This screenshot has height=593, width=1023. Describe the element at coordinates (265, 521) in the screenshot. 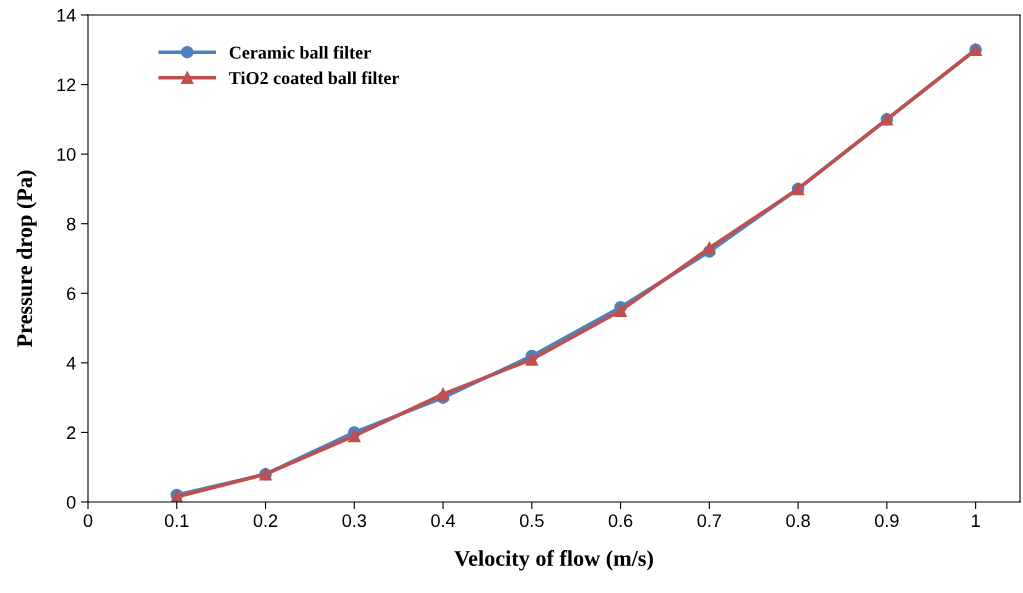

I see `x-tick-label: 0.2` at that location.